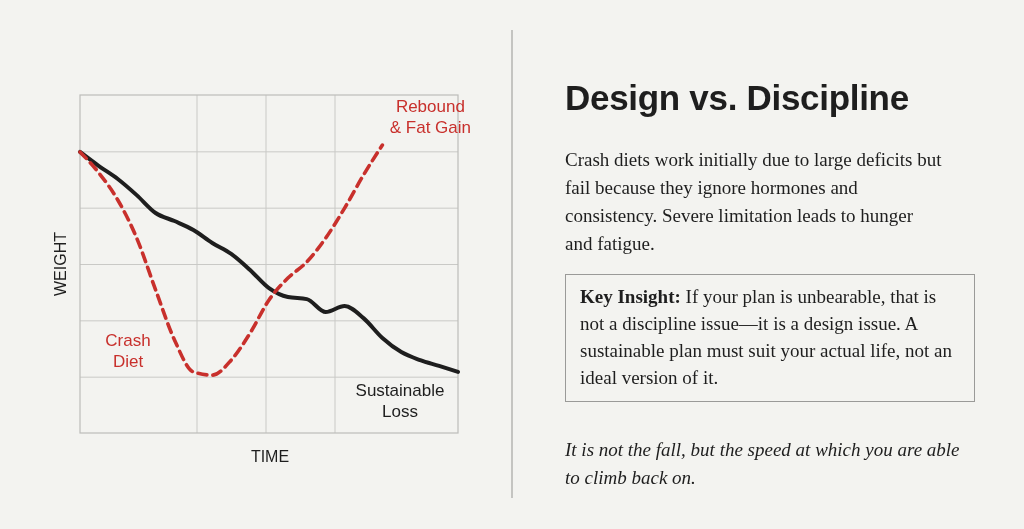  What do you see at coordinates (60, 263) in the screenshot?
I see `y-axis-title: WEIGHT` at bounding box center [60, 263].